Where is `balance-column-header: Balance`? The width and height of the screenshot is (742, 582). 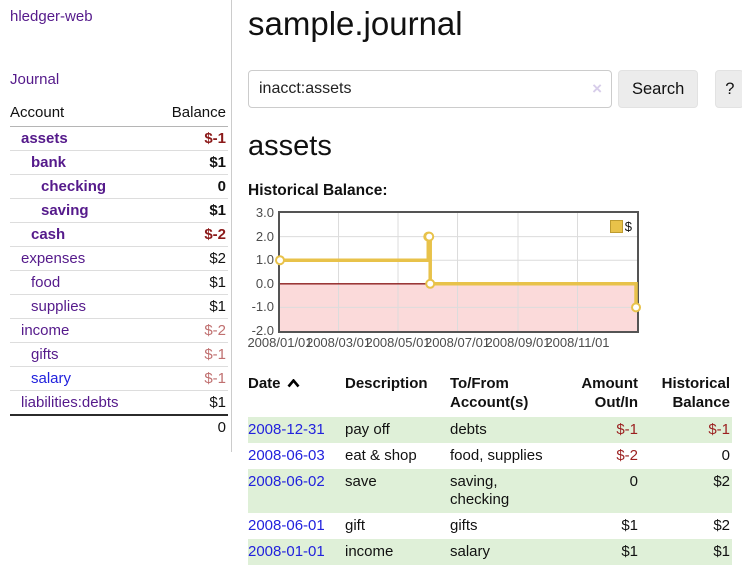
balance-column-header: Balance is located at coordinates (191, 113).